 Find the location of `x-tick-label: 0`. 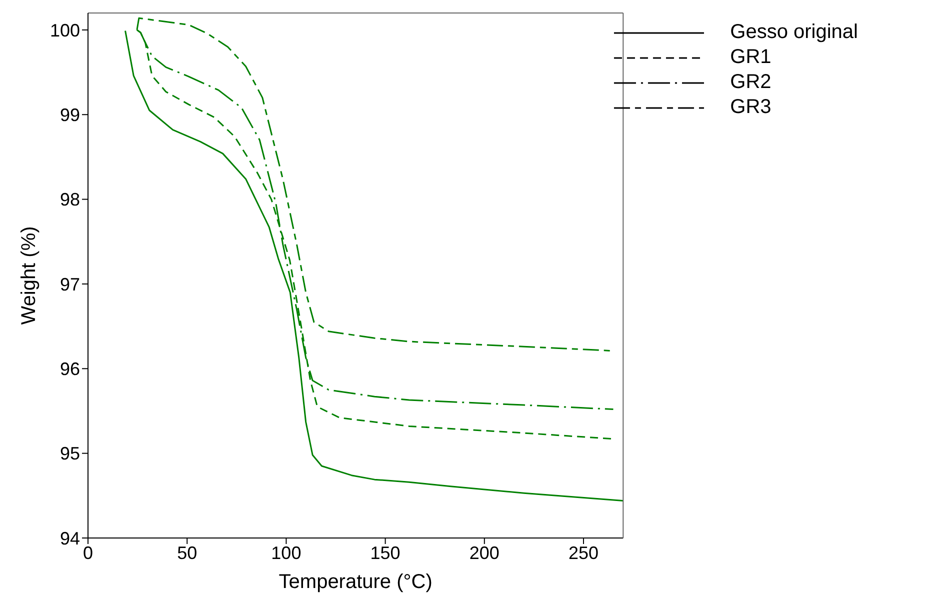

x-tick-label: 0 is located at coordinates (88, 552).